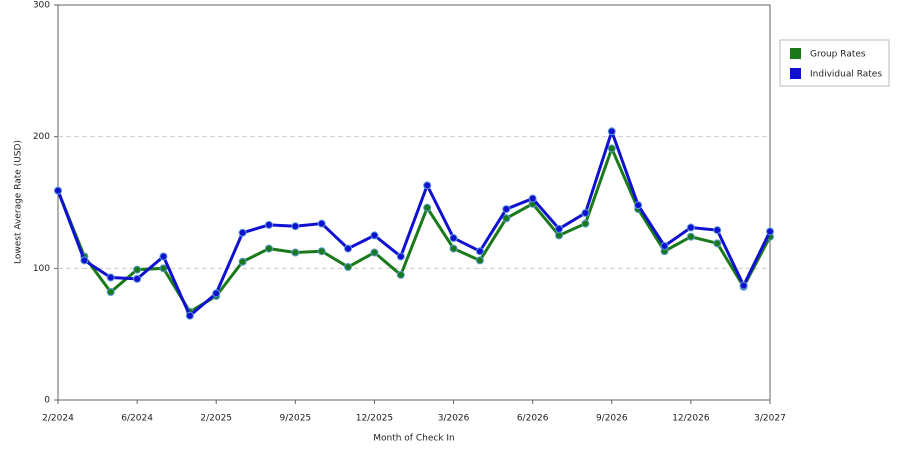 This screenshot has width=900, height=454. Describe the element at coordinates (216, 419) in the screenshot. I see `x-tick-label: 2/2025` at that location.